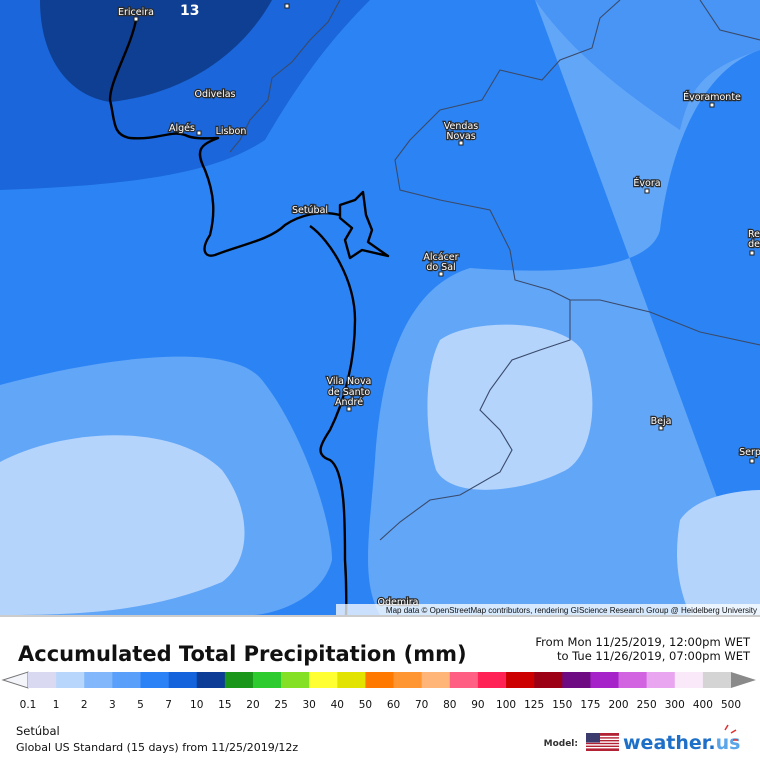  Describe the element at coordinates (364, 225) in the screenshot. I see `estuary` at that location.